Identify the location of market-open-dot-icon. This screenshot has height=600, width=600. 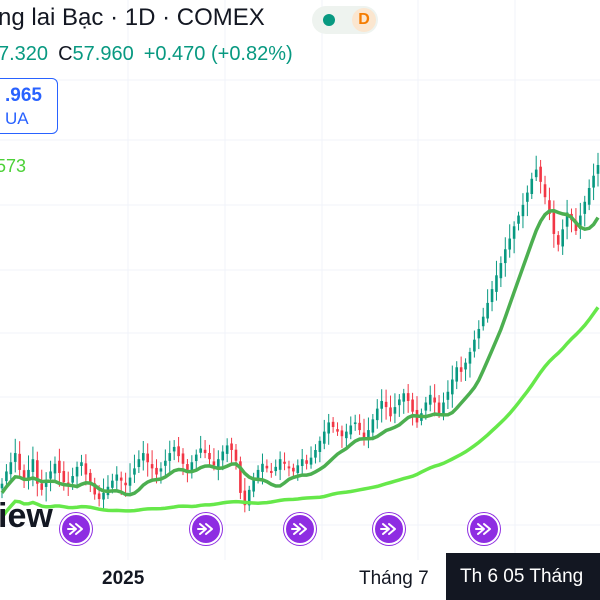
(329, 20).